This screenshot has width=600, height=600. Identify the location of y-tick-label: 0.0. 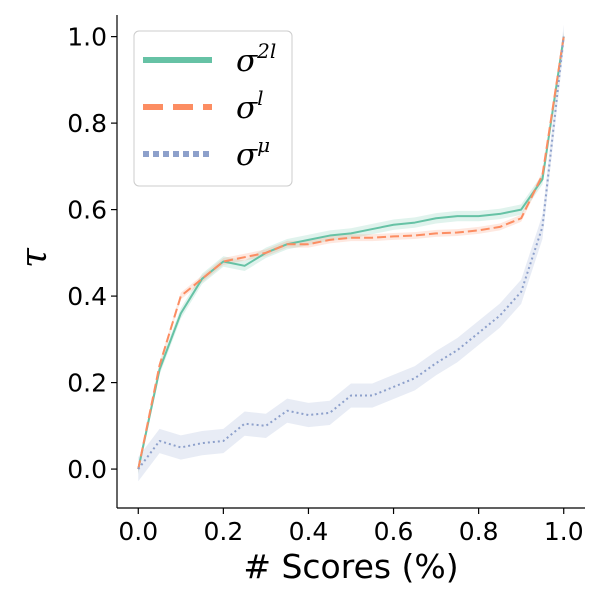
(87, 469).